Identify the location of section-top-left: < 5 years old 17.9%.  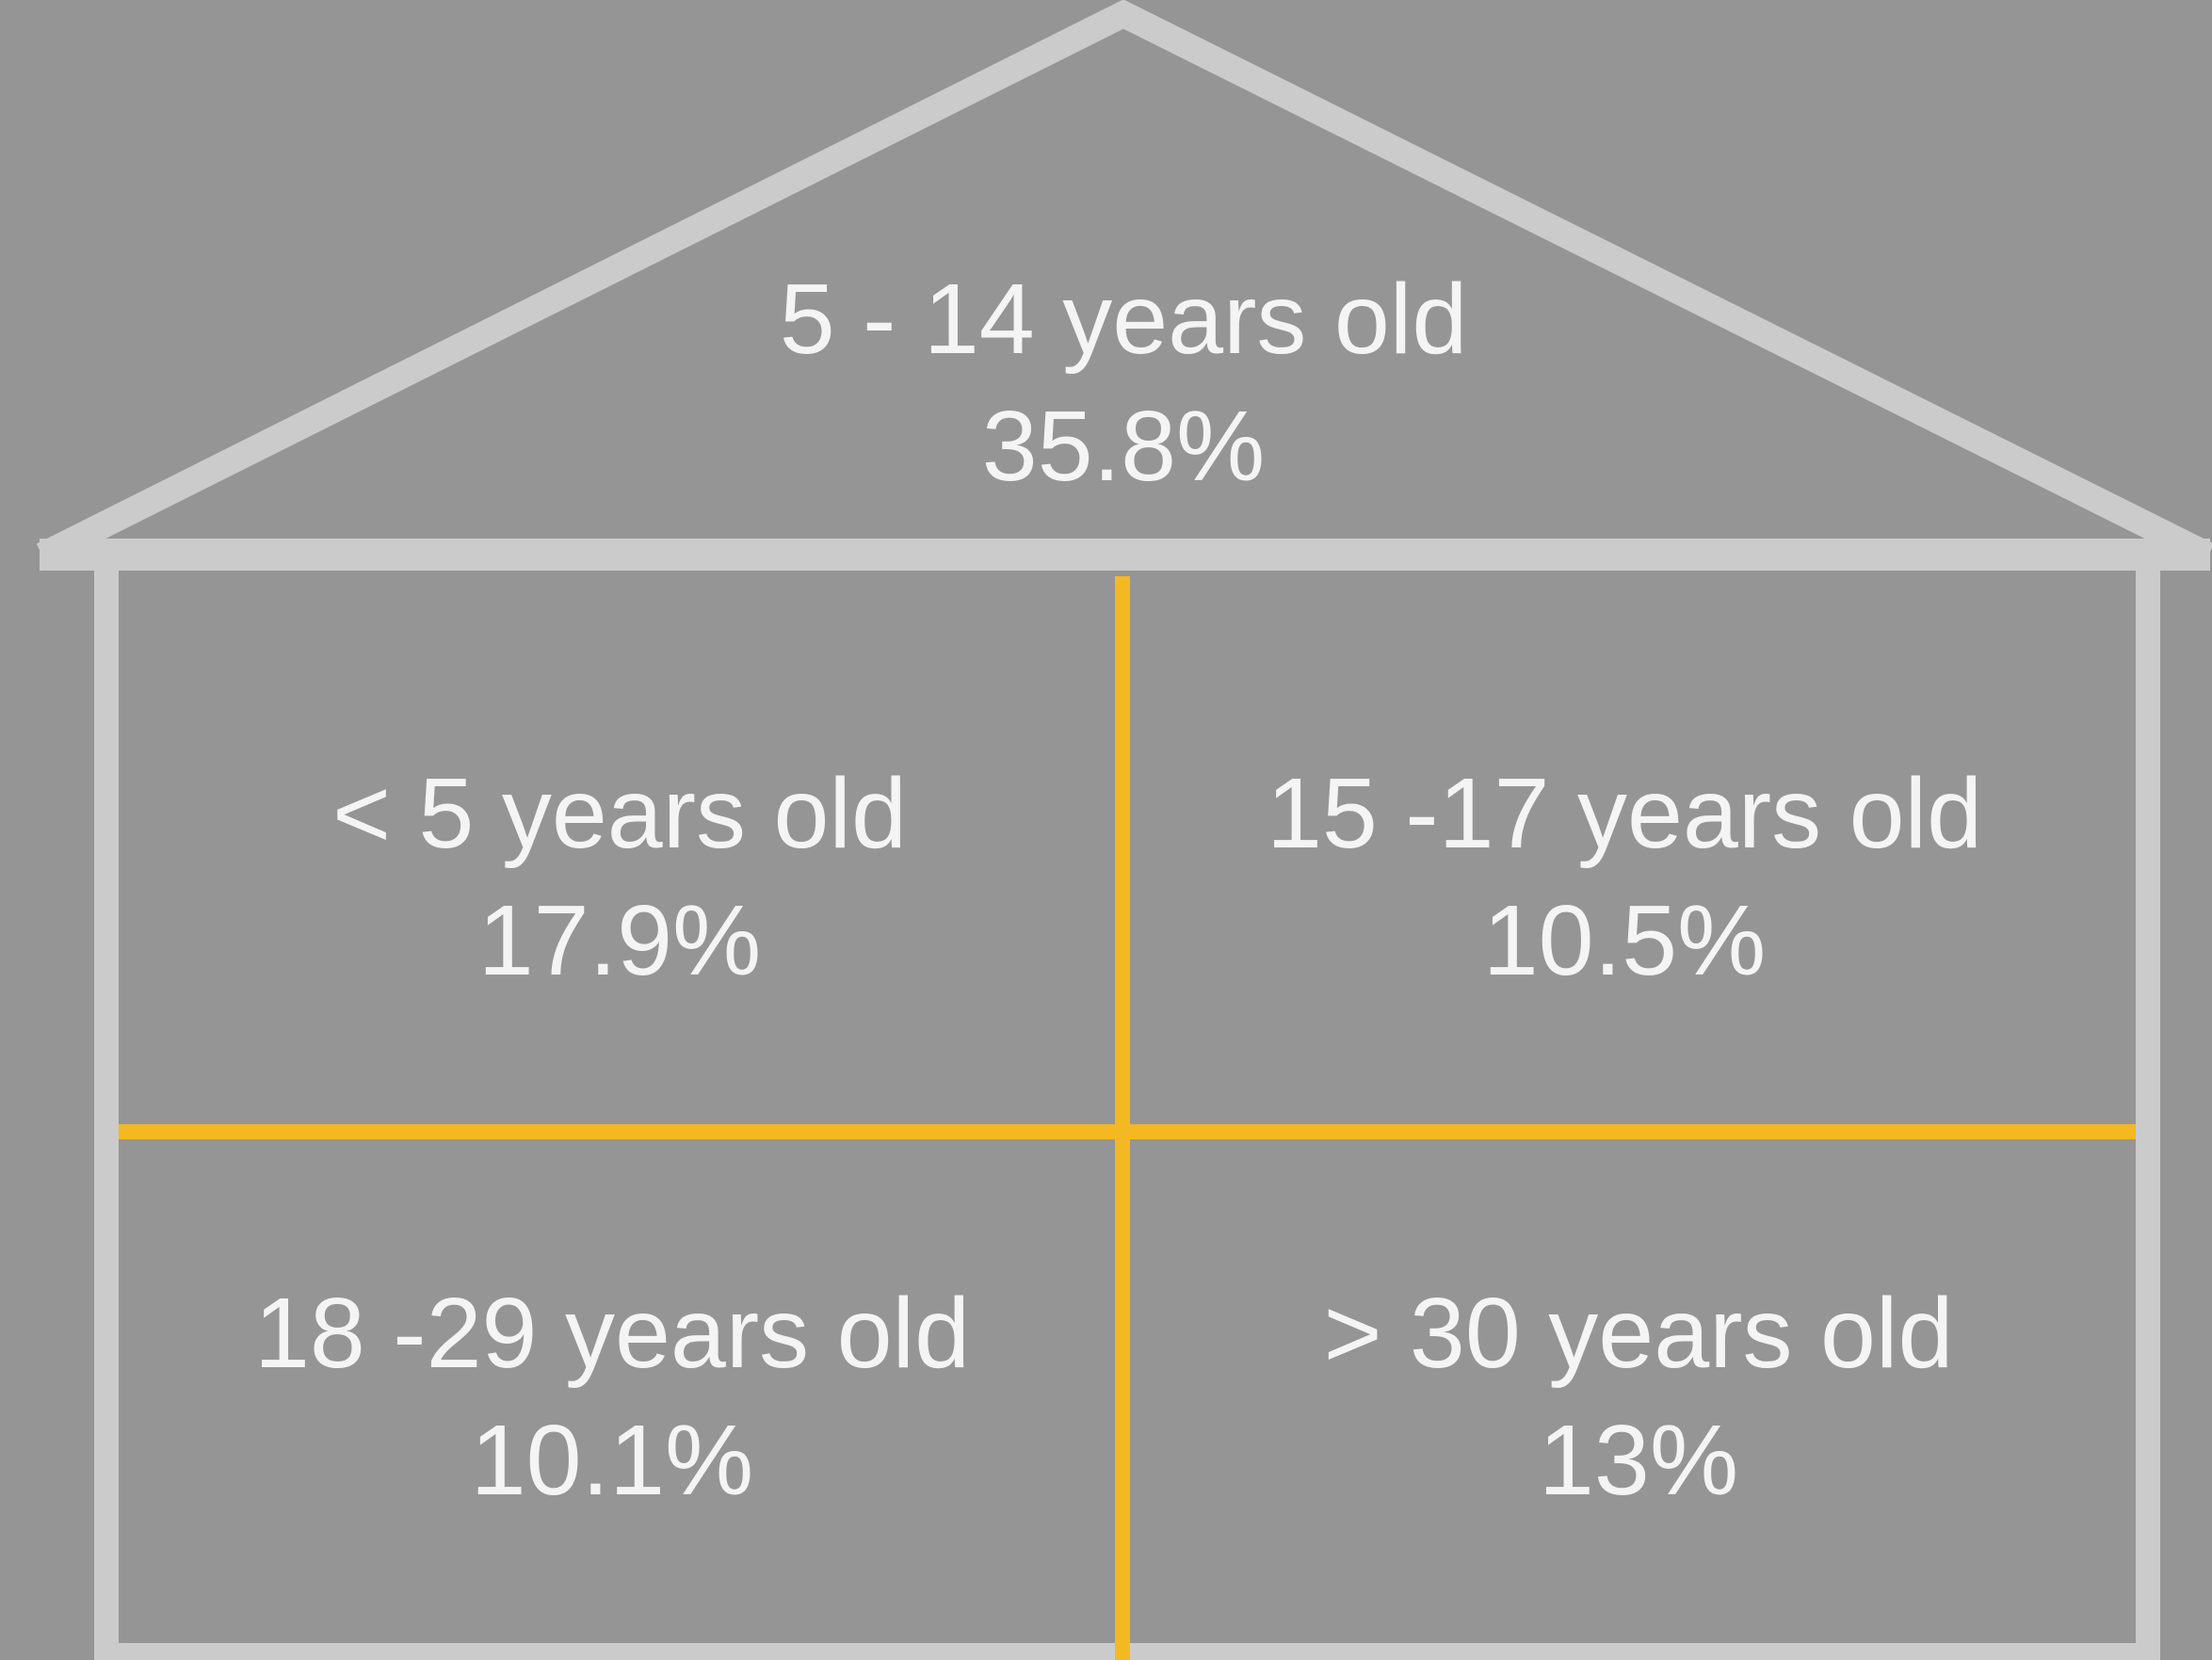
(619, 877).